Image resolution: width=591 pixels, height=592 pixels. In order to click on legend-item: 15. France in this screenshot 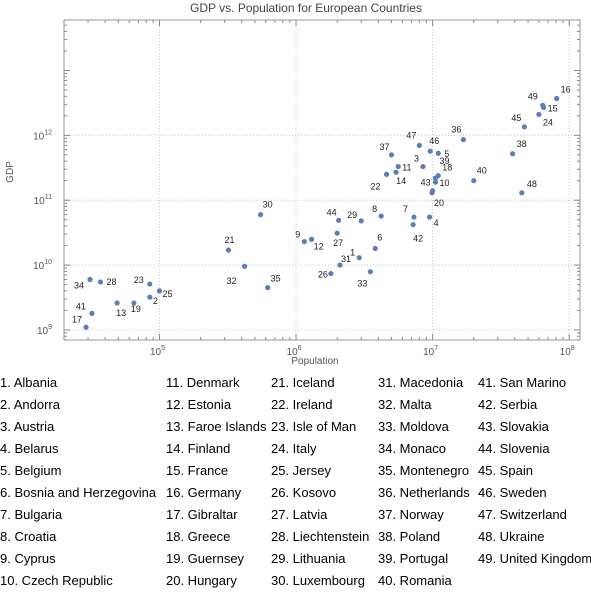, I will do `click(197, 470)`.